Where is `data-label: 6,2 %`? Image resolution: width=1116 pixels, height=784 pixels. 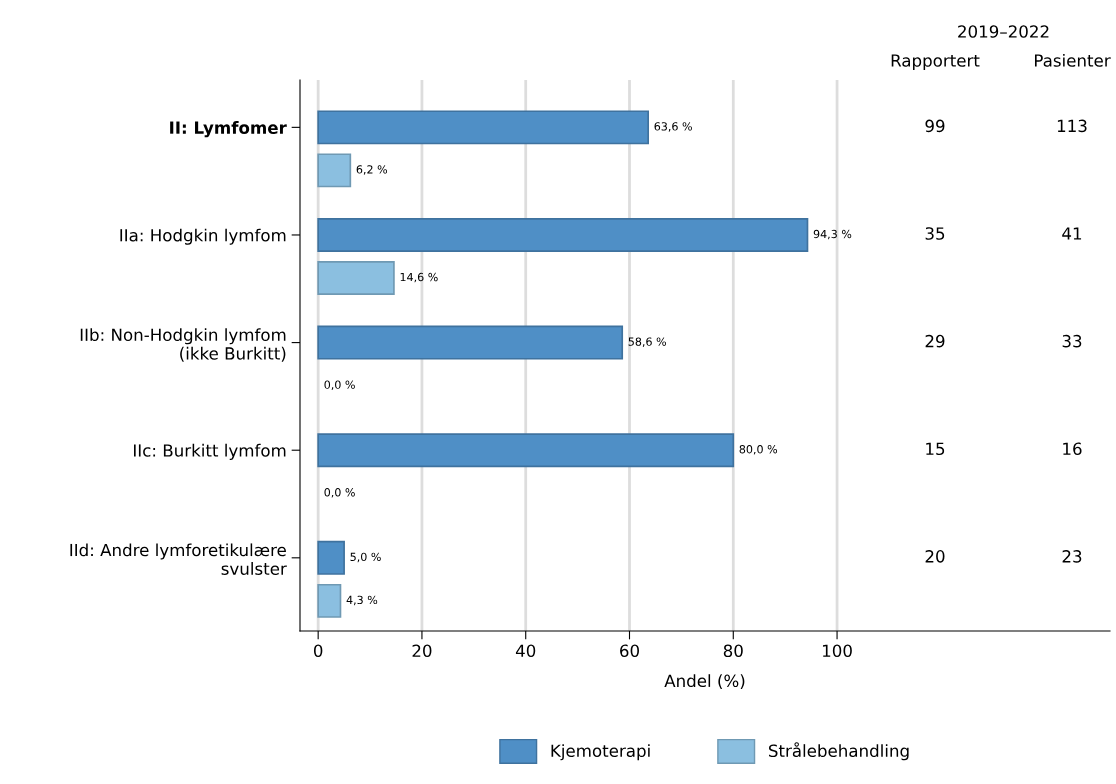
data-label: 6,2 % is located at coordinates (372, 170).